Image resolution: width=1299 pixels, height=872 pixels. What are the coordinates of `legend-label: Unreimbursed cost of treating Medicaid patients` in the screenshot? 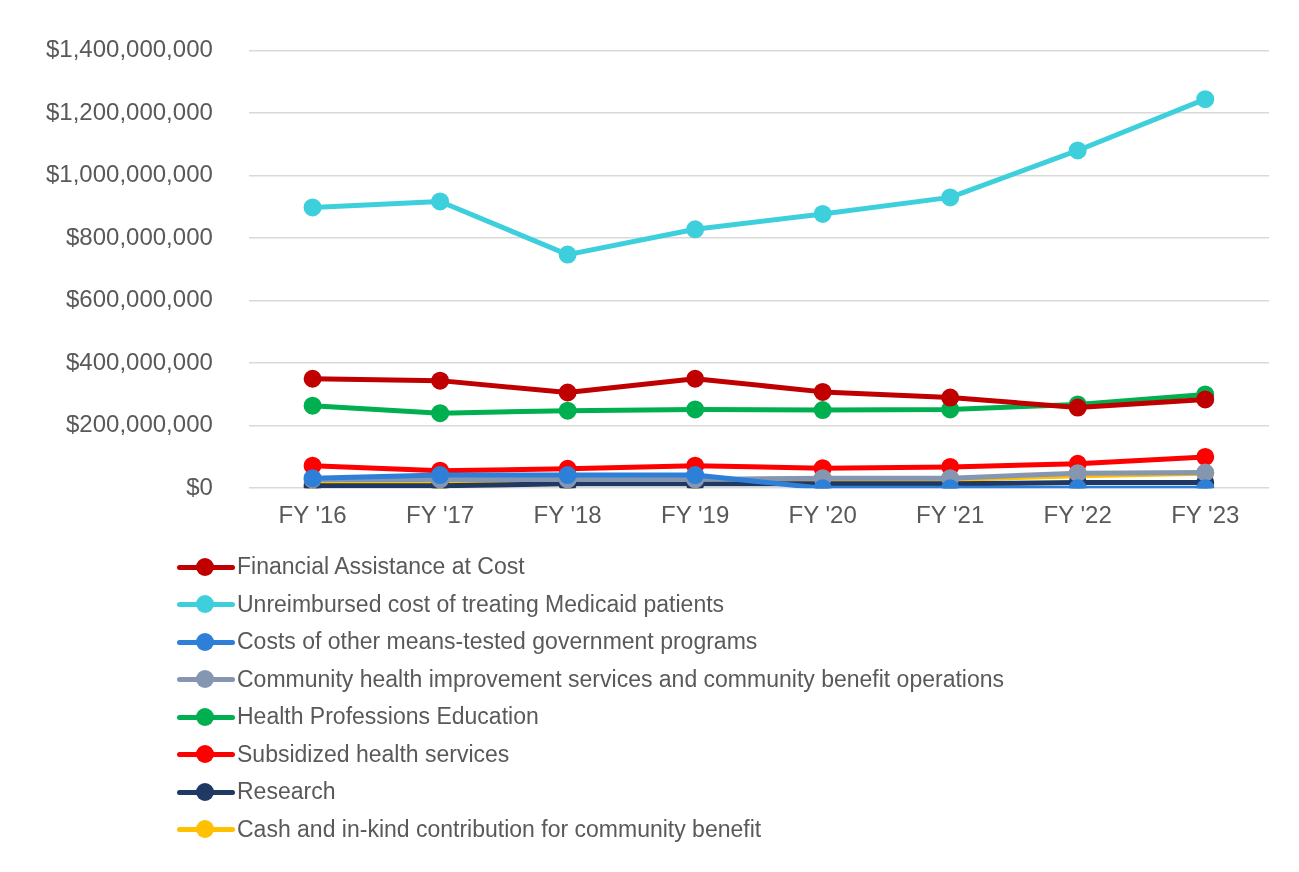 It's located at (481, 604).